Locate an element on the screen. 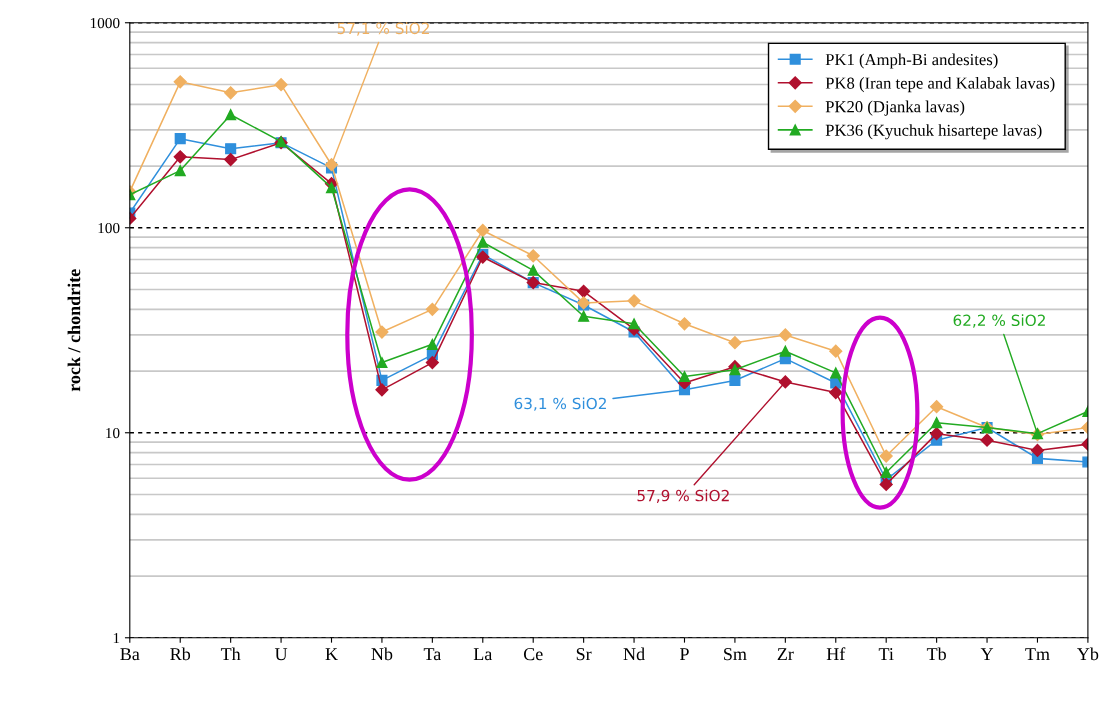 Image resolution: width=1100 pixels, height=711 pixels. legend-label: PK20 (Djanka lavas) is located at coordinates (895, 108).